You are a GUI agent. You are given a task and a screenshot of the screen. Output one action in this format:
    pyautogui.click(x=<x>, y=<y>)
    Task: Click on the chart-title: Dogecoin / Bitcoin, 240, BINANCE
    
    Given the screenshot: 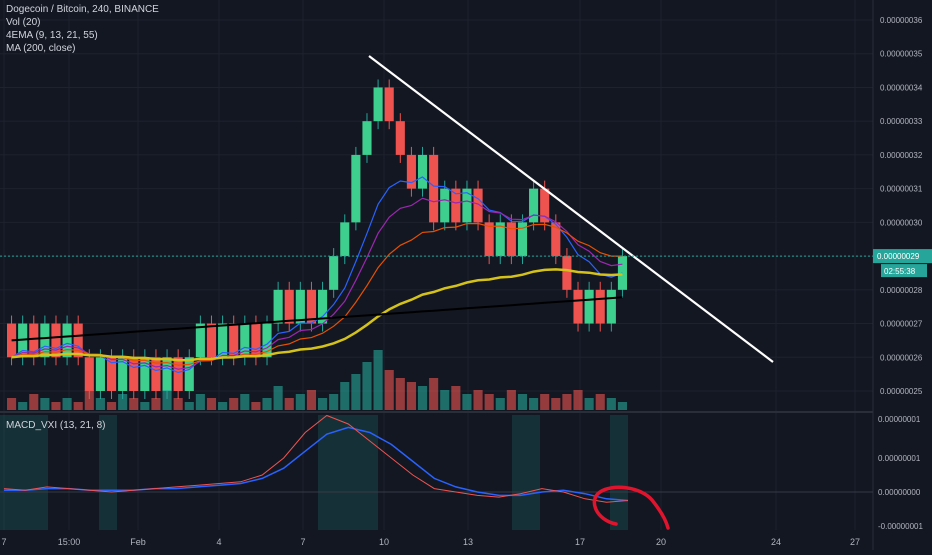 What is the action you would take?
    pyautogui.click(x=82, y=9)
    